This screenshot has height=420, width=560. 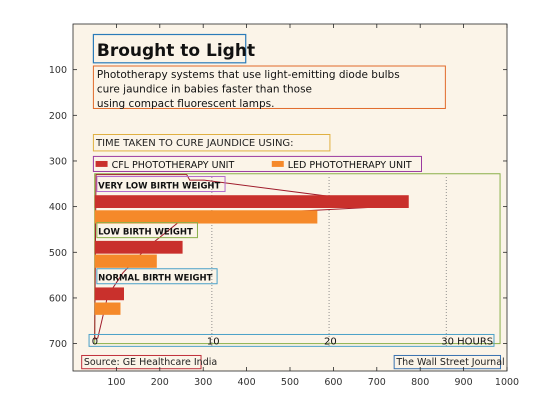 What do you see at coordinates (257, 163) in the screenshot?
I see `legend-box` at bounding box center [257, 163].